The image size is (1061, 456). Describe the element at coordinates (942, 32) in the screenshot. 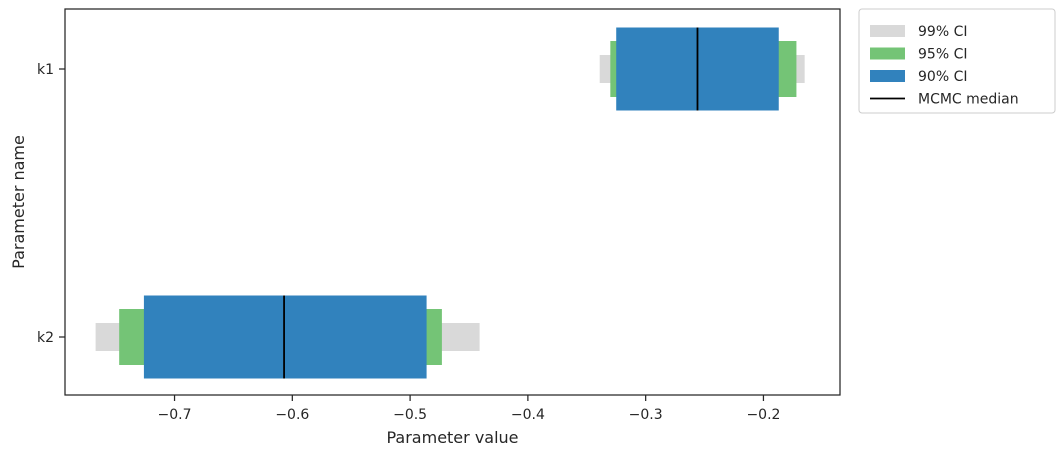

I see `legend-label: 99% CI` at that location.